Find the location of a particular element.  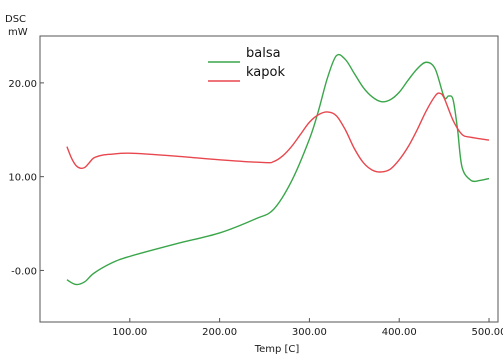

y-tick-label: 10.00 is located at coordinates (22, 178).